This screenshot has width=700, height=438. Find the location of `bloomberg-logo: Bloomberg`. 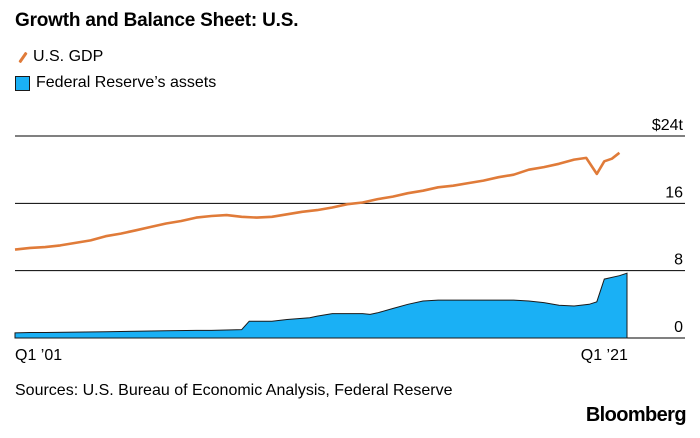

bloomberg-logo: Bloomberg is located at coordinates (636, 415).